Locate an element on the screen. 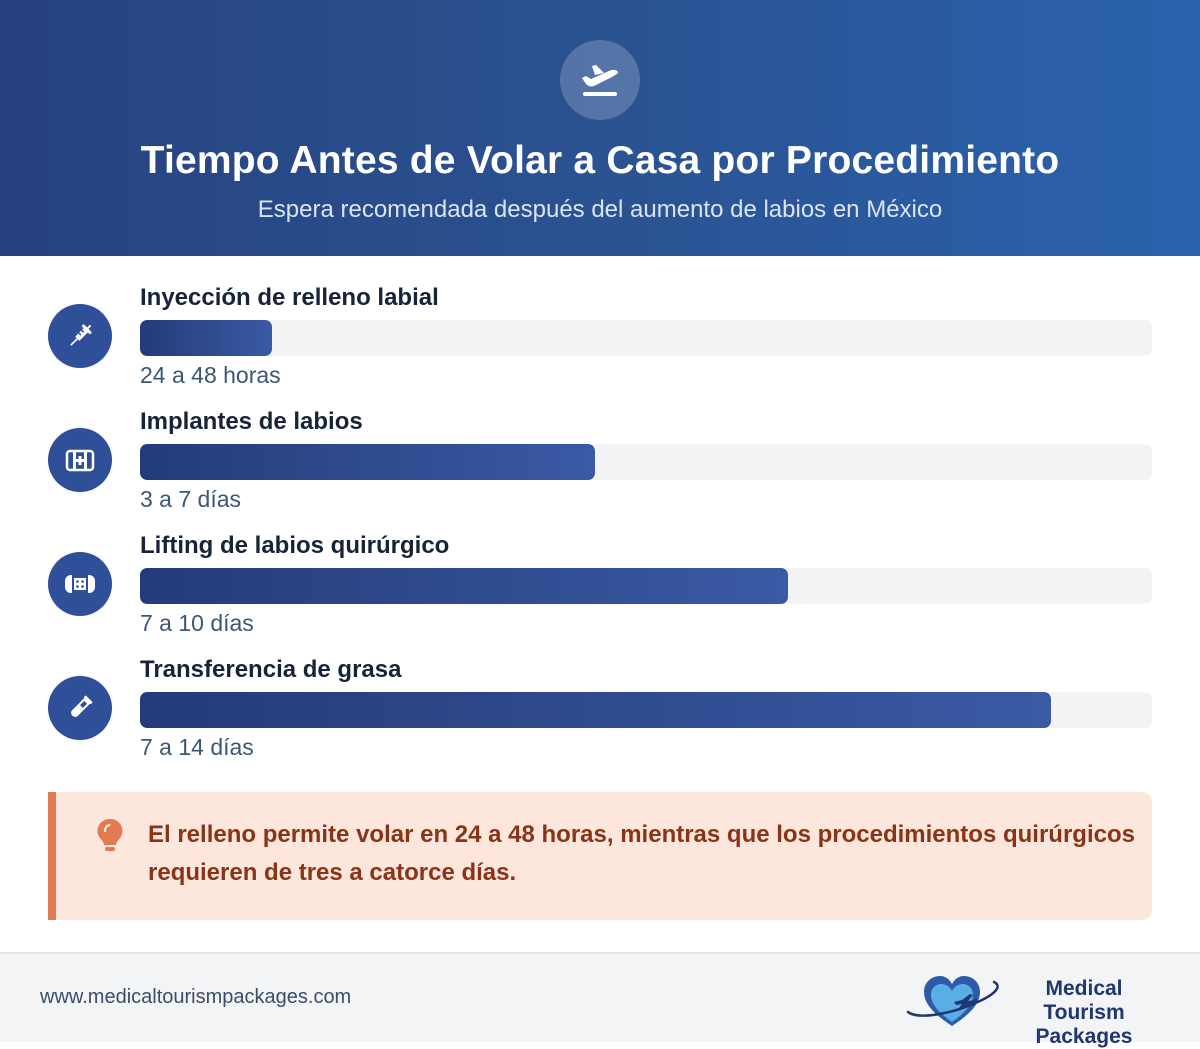  procedure-duration: 24 a 48 horas is located at coordinates (210, 375).